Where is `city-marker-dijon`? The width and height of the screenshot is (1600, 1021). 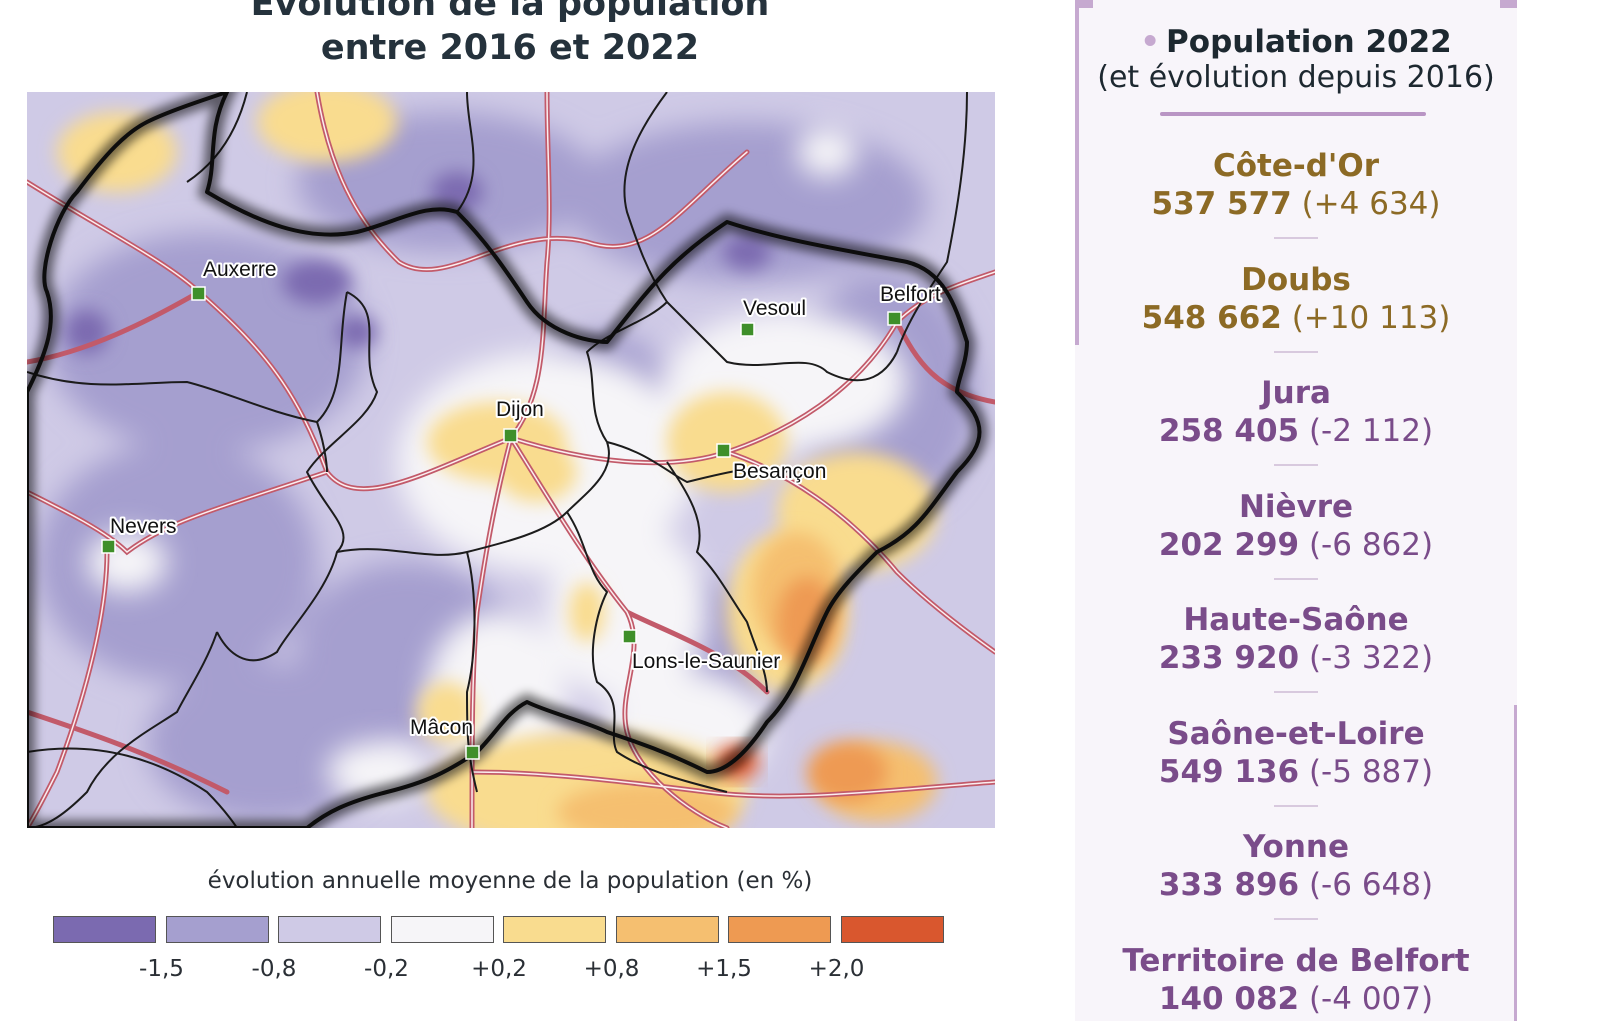 city-marker-dijon is located at coordinates (510, 435).